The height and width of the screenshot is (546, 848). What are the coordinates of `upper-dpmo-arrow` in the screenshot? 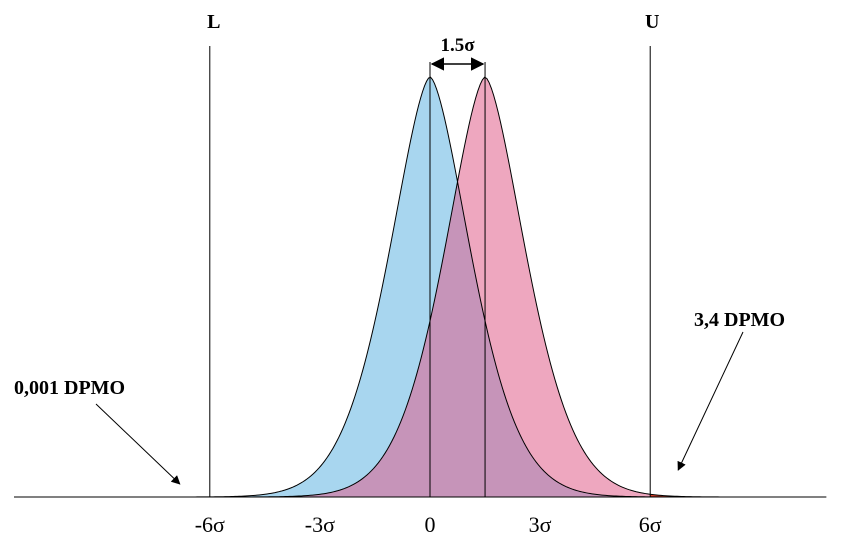 It's located at (710, 401).